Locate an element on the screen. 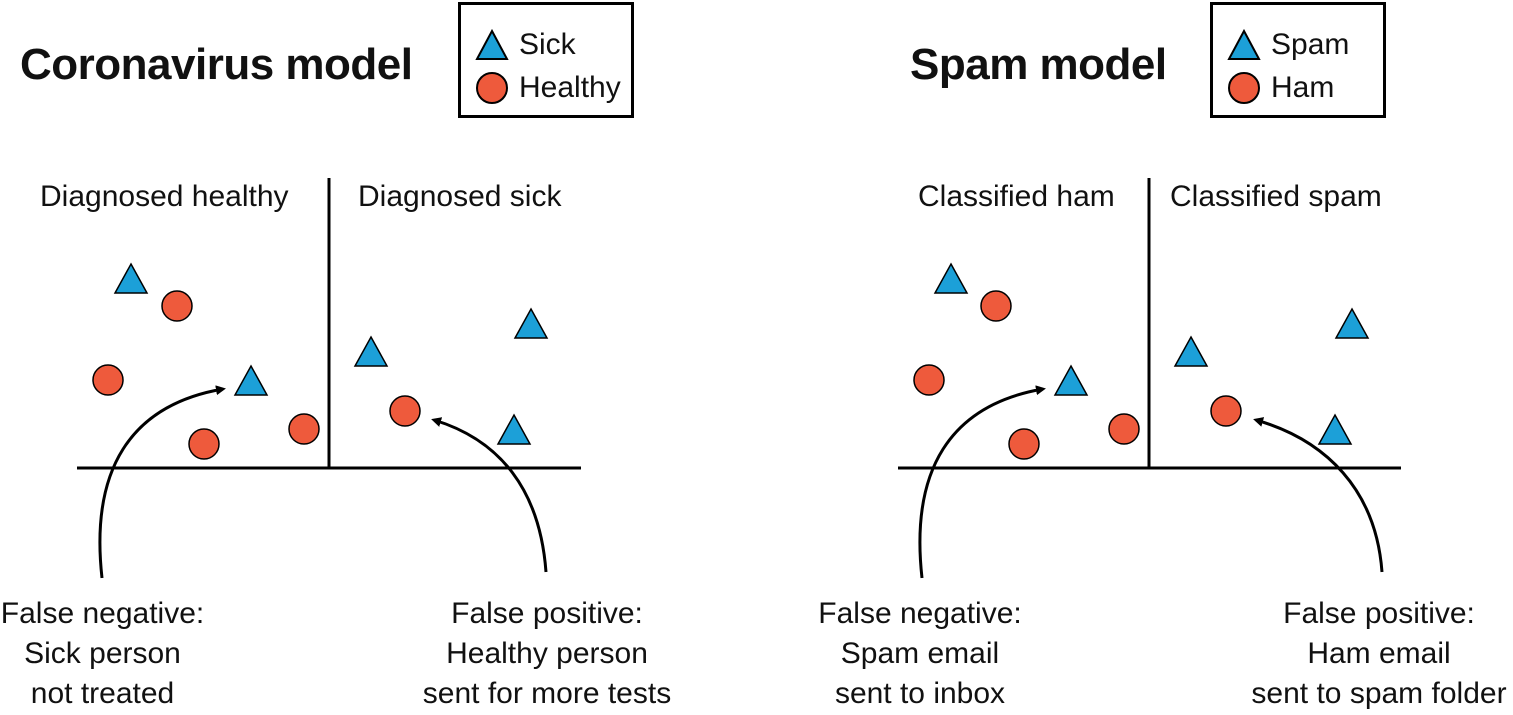 The width and height of the screenshot is (1513, 715). caption-line: not treated is located at coordinates (102, 693).